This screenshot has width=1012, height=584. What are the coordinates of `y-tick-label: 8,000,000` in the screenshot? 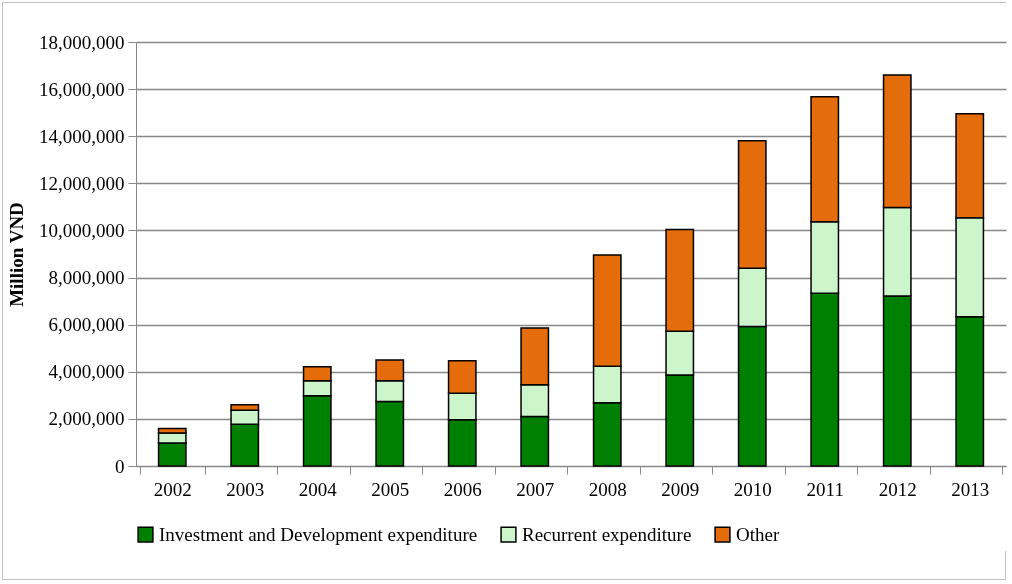 It's located at (86, 278).